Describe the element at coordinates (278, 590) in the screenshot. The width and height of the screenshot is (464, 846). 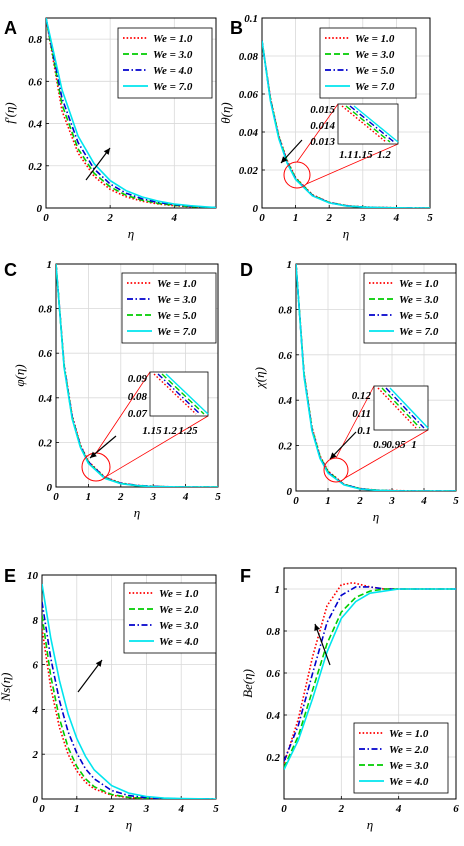
I see `y-tick-label: 1` at that location.